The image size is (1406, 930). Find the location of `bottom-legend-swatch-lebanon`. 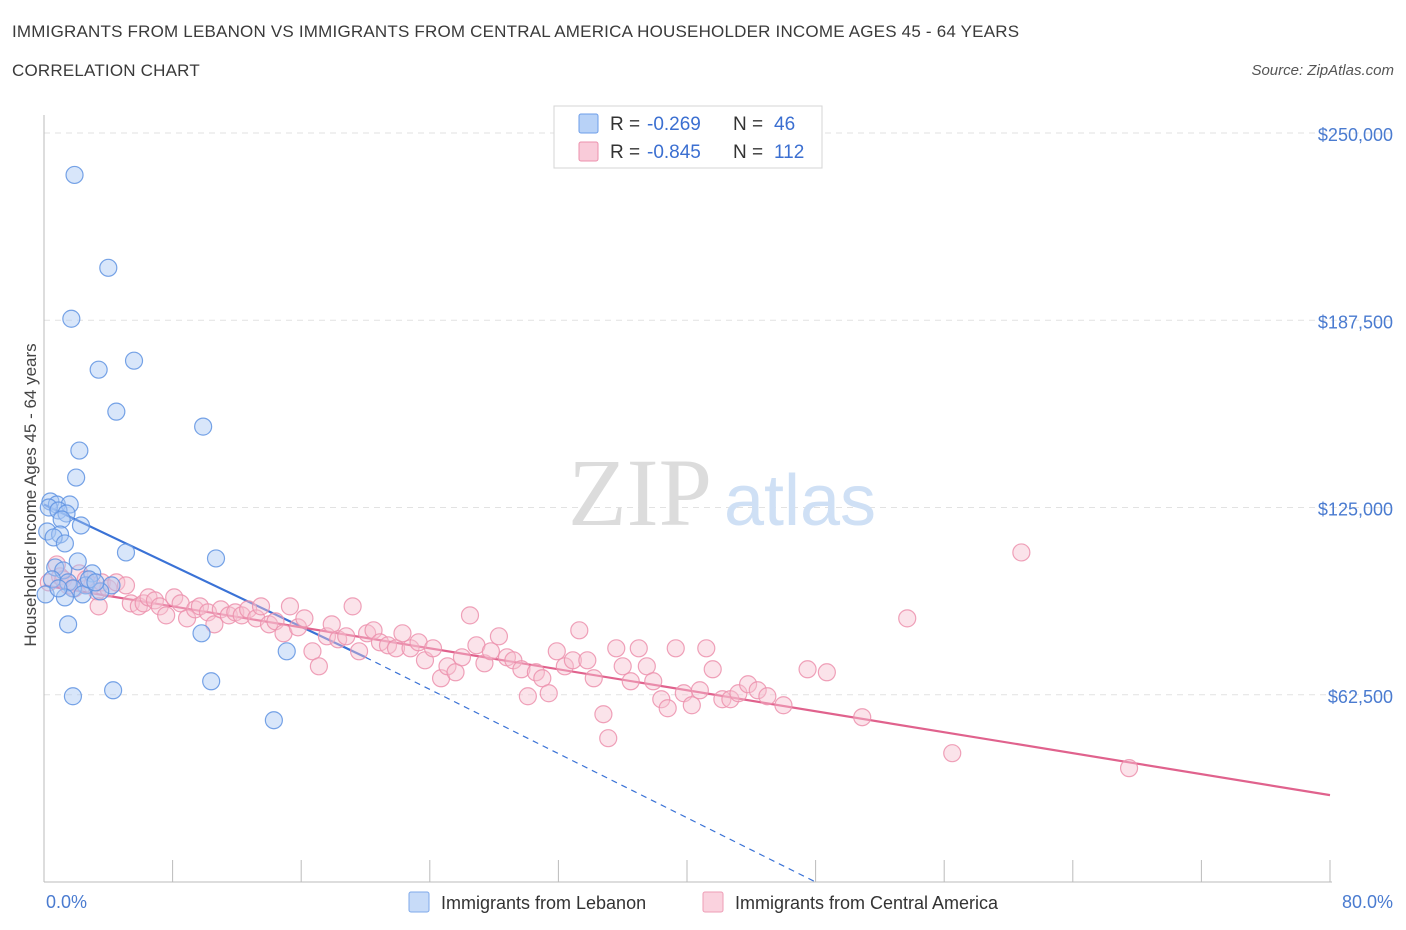

bottom-legend-swatch-lebanon is located at coordinates (419, 902).